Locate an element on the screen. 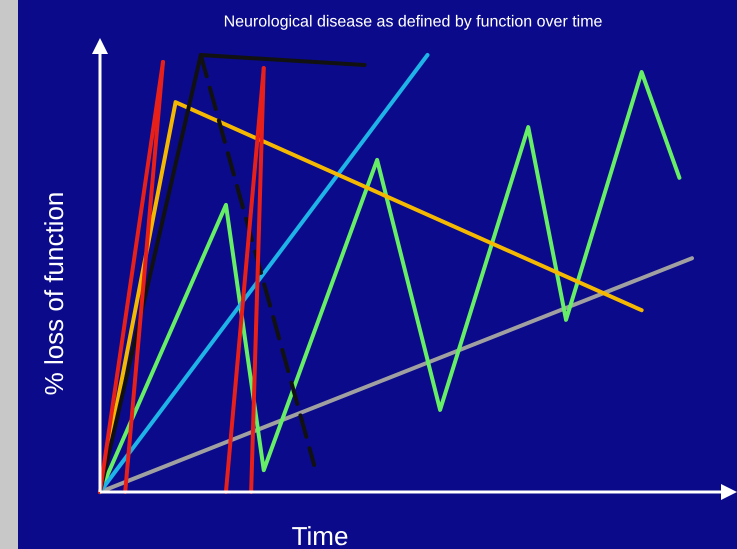 This screenshot has height=549, width=737. chart-title: Neurological disease as defined by function over time is located at coordinates (413, 21).